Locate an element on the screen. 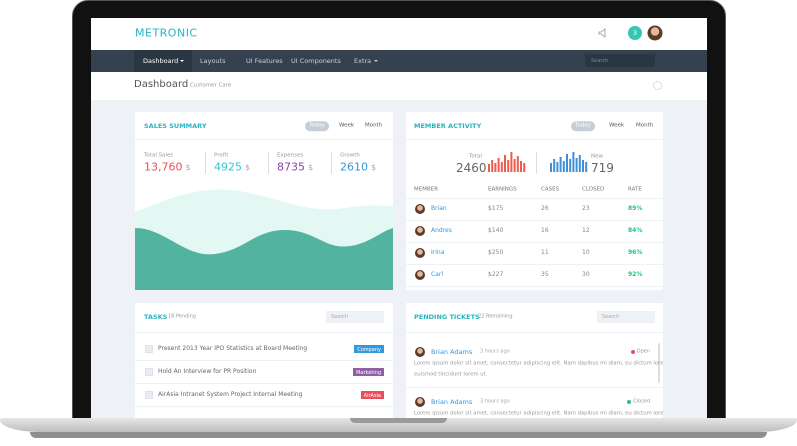 The width and height of the screenshot is (797, 446). stat-value: 13,760 is located at coordinates (163, 167).